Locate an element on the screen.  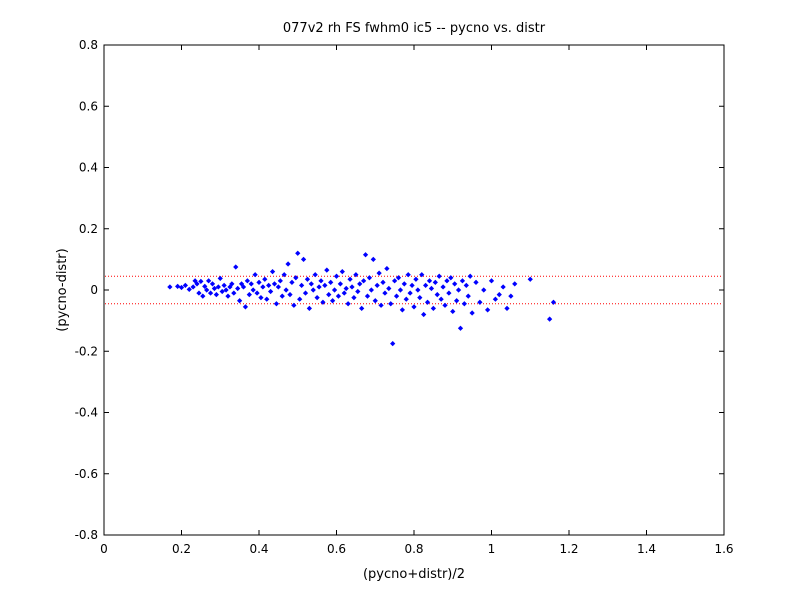
y-tick-label: -0.2 is located at coordinates (86, 351).